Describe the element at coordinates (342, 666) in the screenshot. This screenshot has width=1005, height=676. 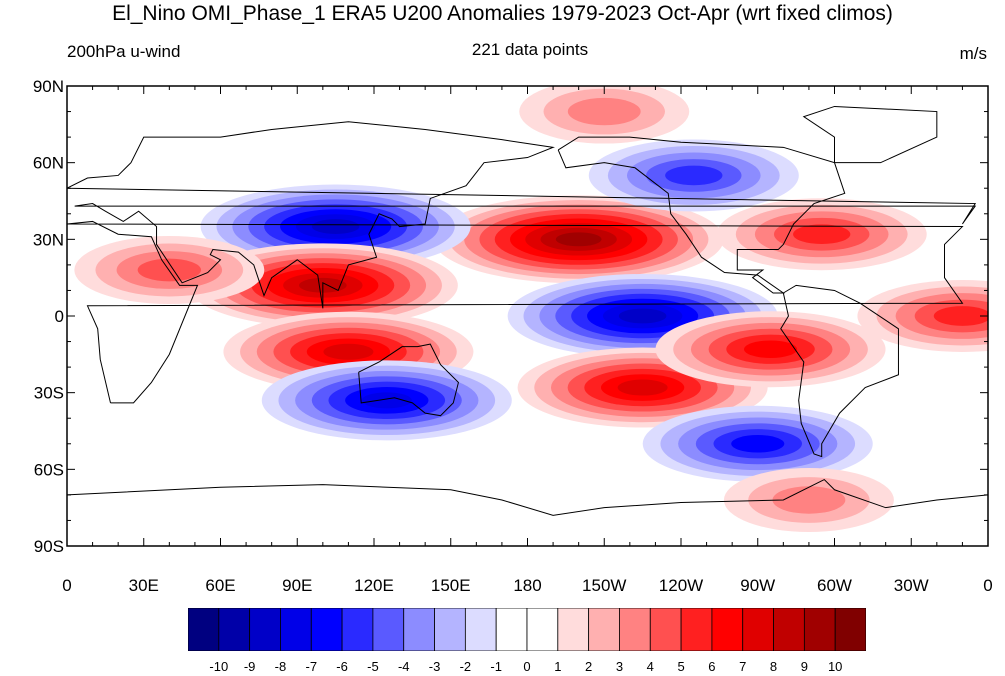
I see `colorbar-label: -6` at that location.